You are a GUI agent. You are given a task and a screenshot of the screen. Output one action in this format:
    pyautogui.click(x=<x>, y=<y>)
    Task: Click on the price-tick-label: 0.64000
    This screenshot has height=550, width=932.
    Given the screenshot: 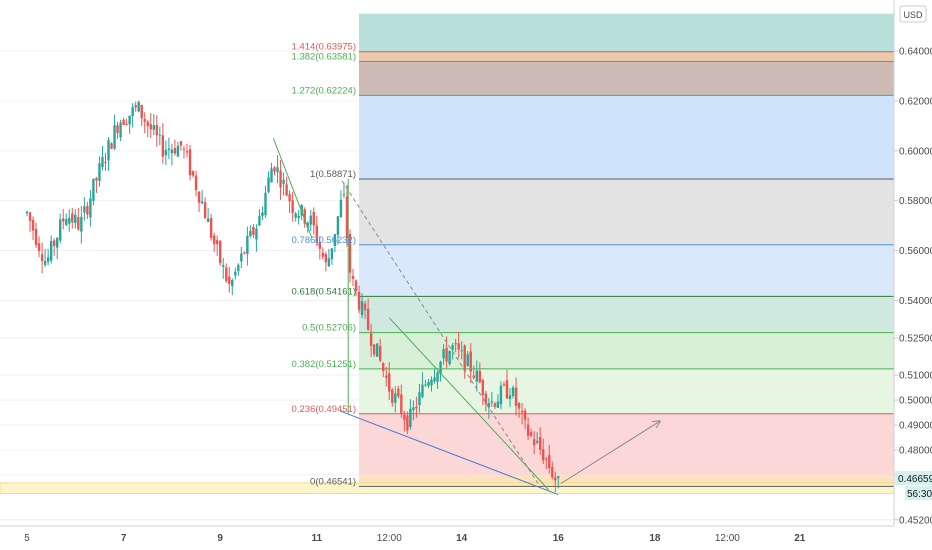 What is the action you would take?
    pyautogui.click(x=915, y=52)
    